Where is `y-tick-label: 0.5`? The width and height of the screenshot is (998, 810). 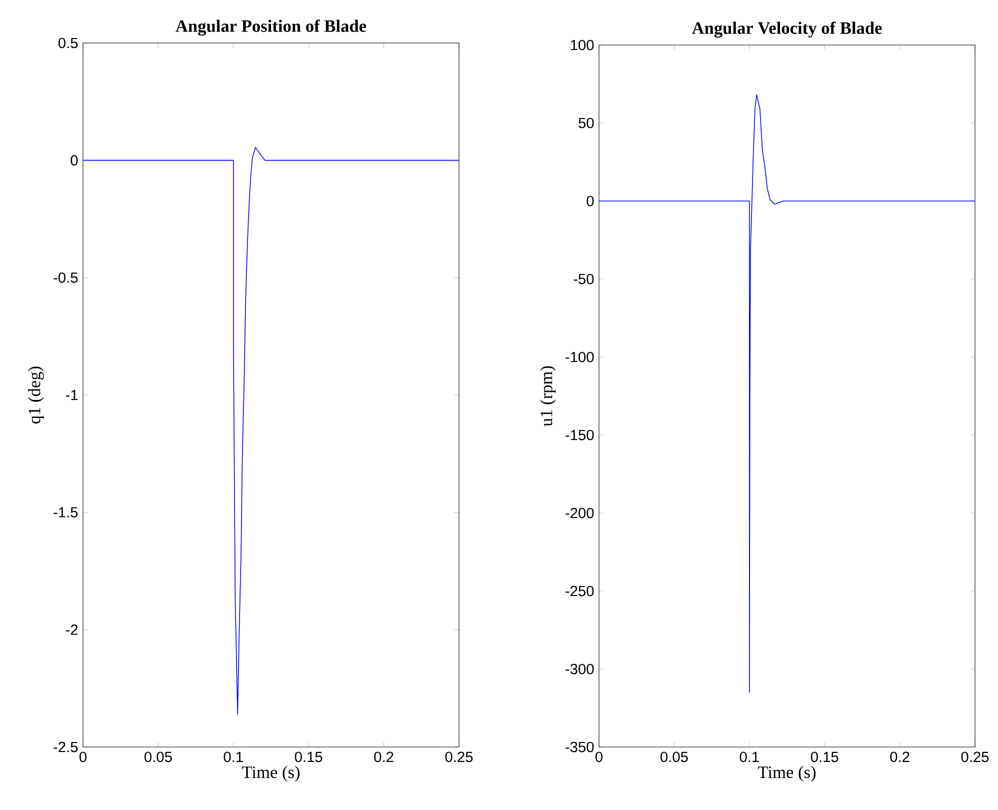
y-tick-label: 0.5 is located at coordinates (68, 43).